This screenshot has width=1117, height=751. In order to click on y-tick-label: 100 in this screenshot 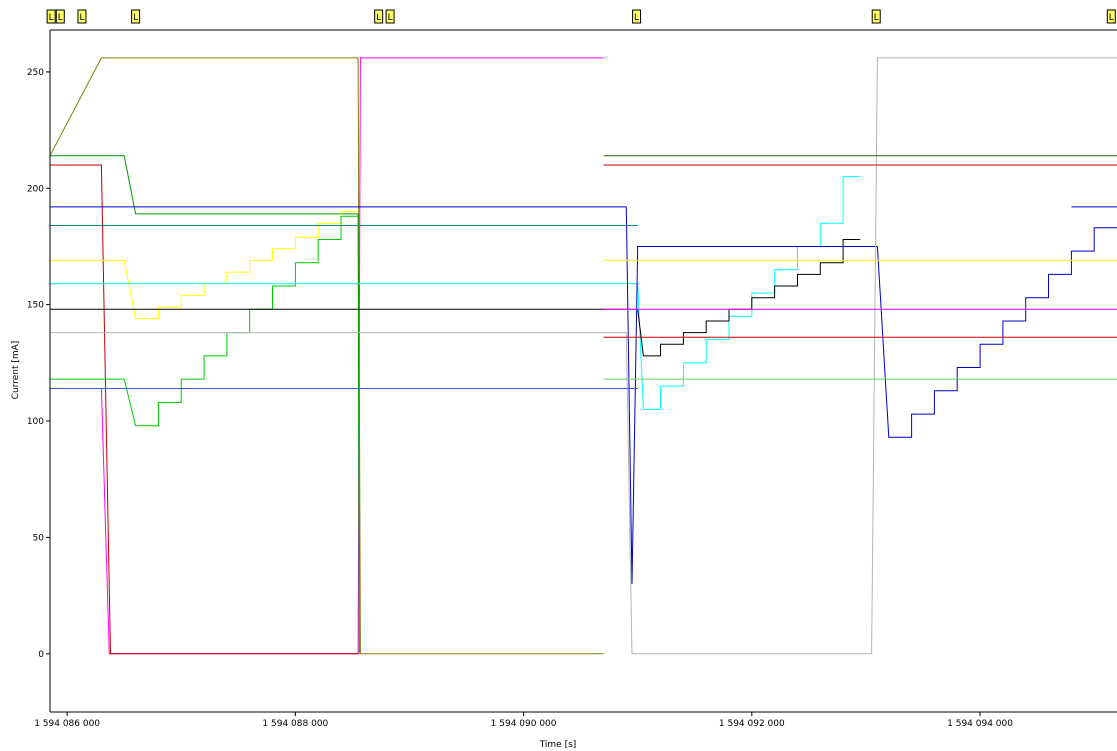, I will do `click(35, 422)`.